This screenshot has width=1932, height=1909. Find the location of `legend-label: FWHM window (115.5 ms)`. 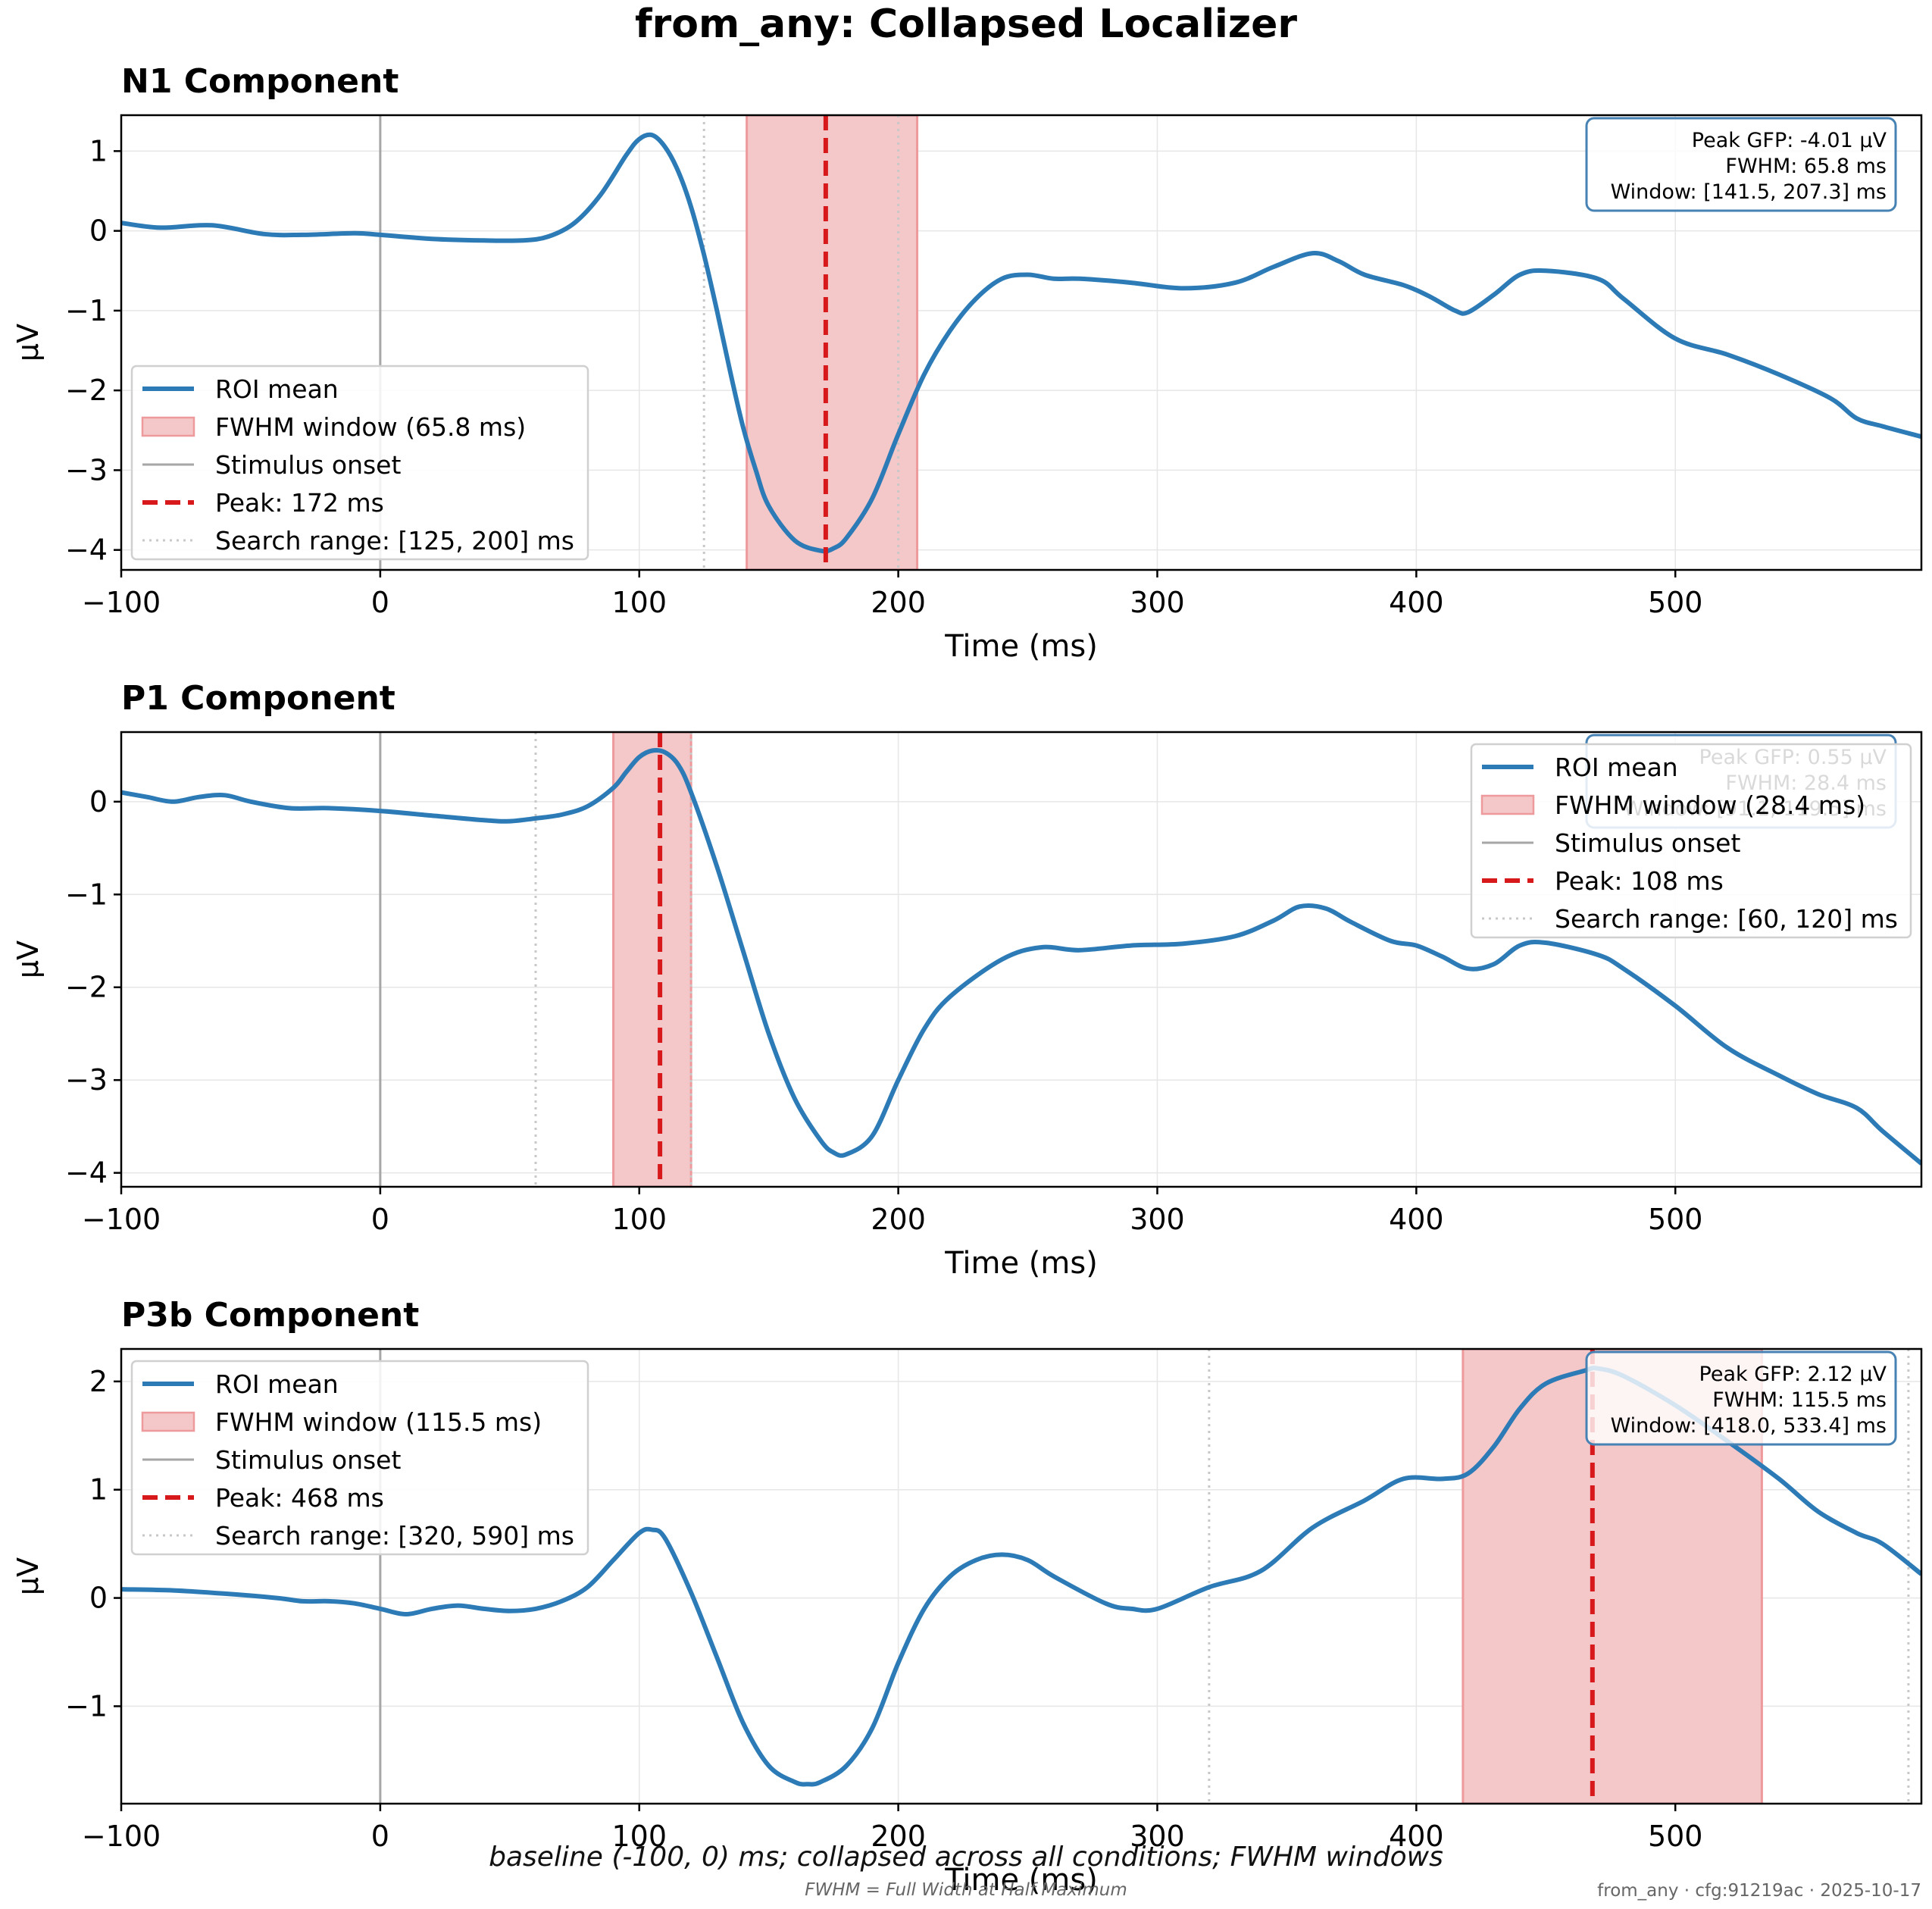

legend-label: FWHM window (115.5 ms) is located at coordinates (378, 1422).